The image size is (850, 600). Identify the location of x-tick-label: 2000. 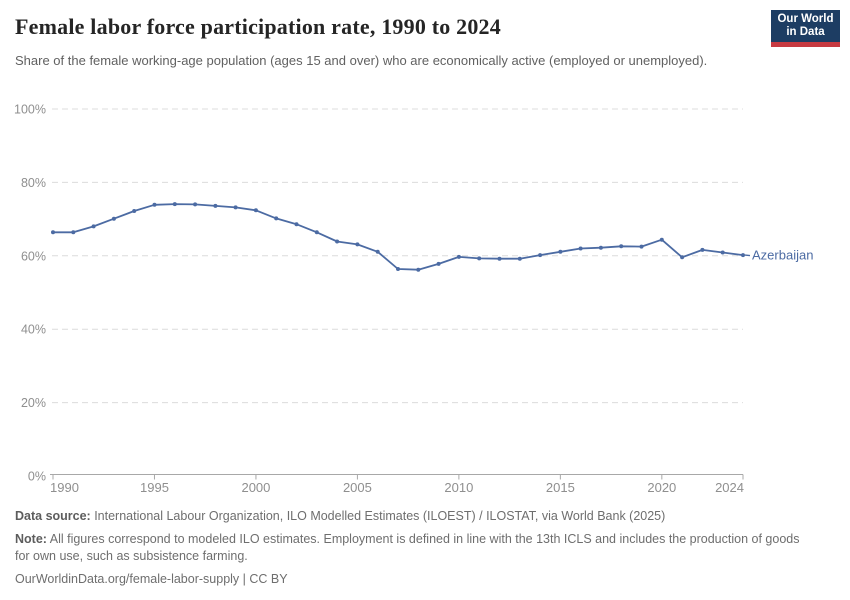
(255, 487).